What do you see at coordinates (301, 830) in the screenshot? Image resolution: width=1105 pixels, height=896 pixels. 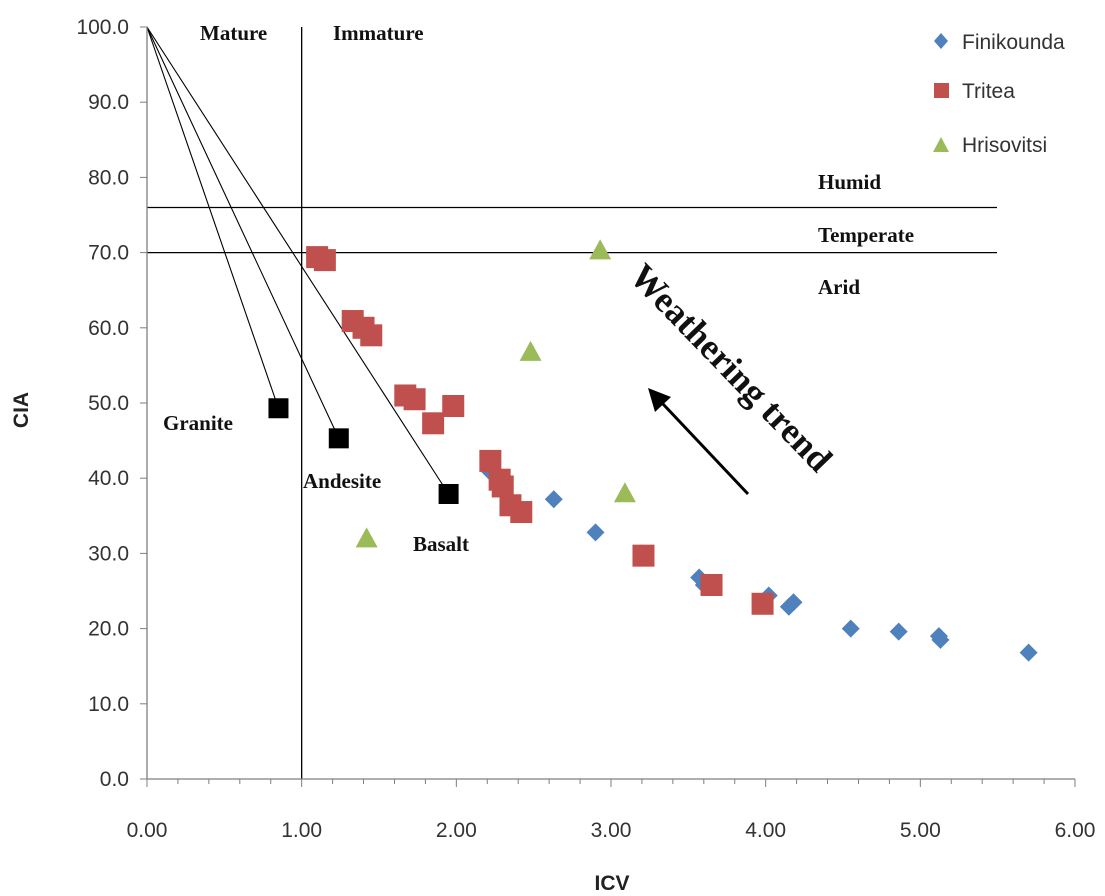 I see `x-tick-label: 1.00` at bounding box center [301, 830].